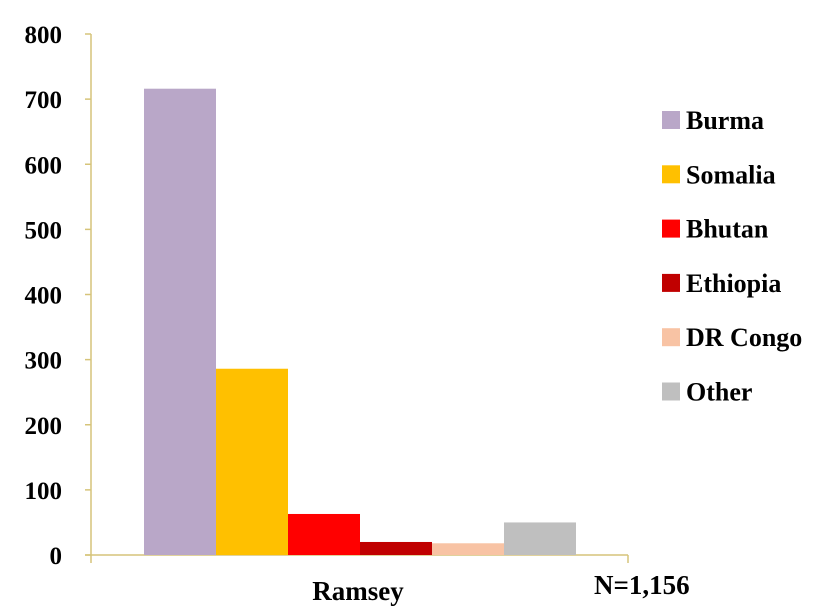 The image size is (827, 608). I want to click on bar-bhutan, so click(324, 534).